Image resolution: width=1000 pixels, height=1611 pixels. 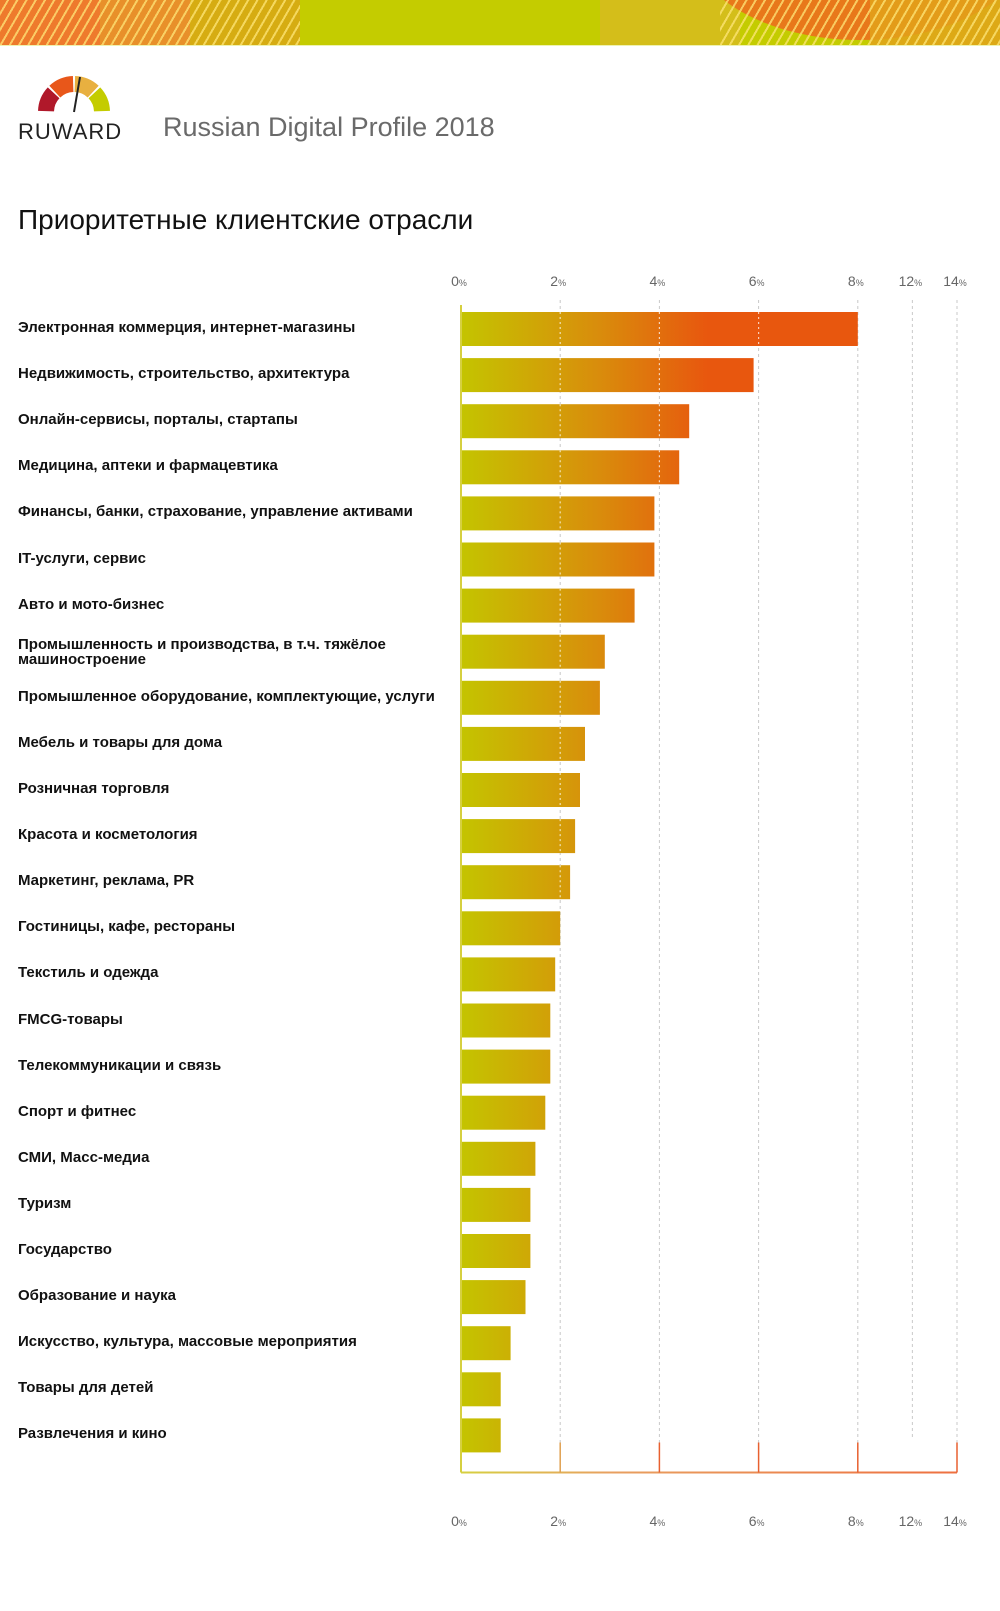 I want to click on header-banner, so click(x=500, y=23).